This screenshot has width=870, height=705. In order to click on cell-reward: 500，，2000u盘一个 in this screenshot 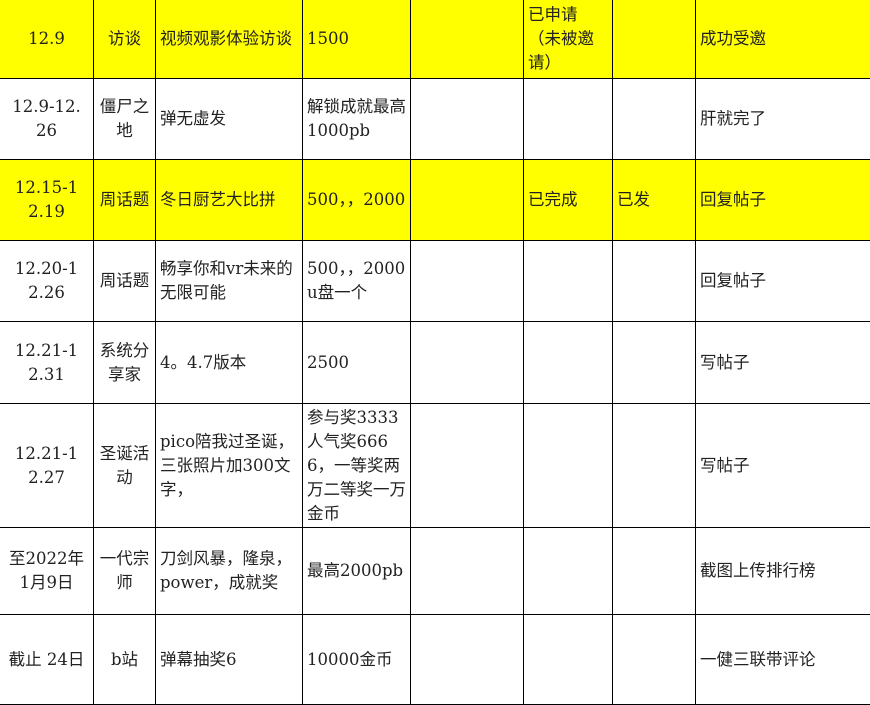, I will do `click(357, 281)`.